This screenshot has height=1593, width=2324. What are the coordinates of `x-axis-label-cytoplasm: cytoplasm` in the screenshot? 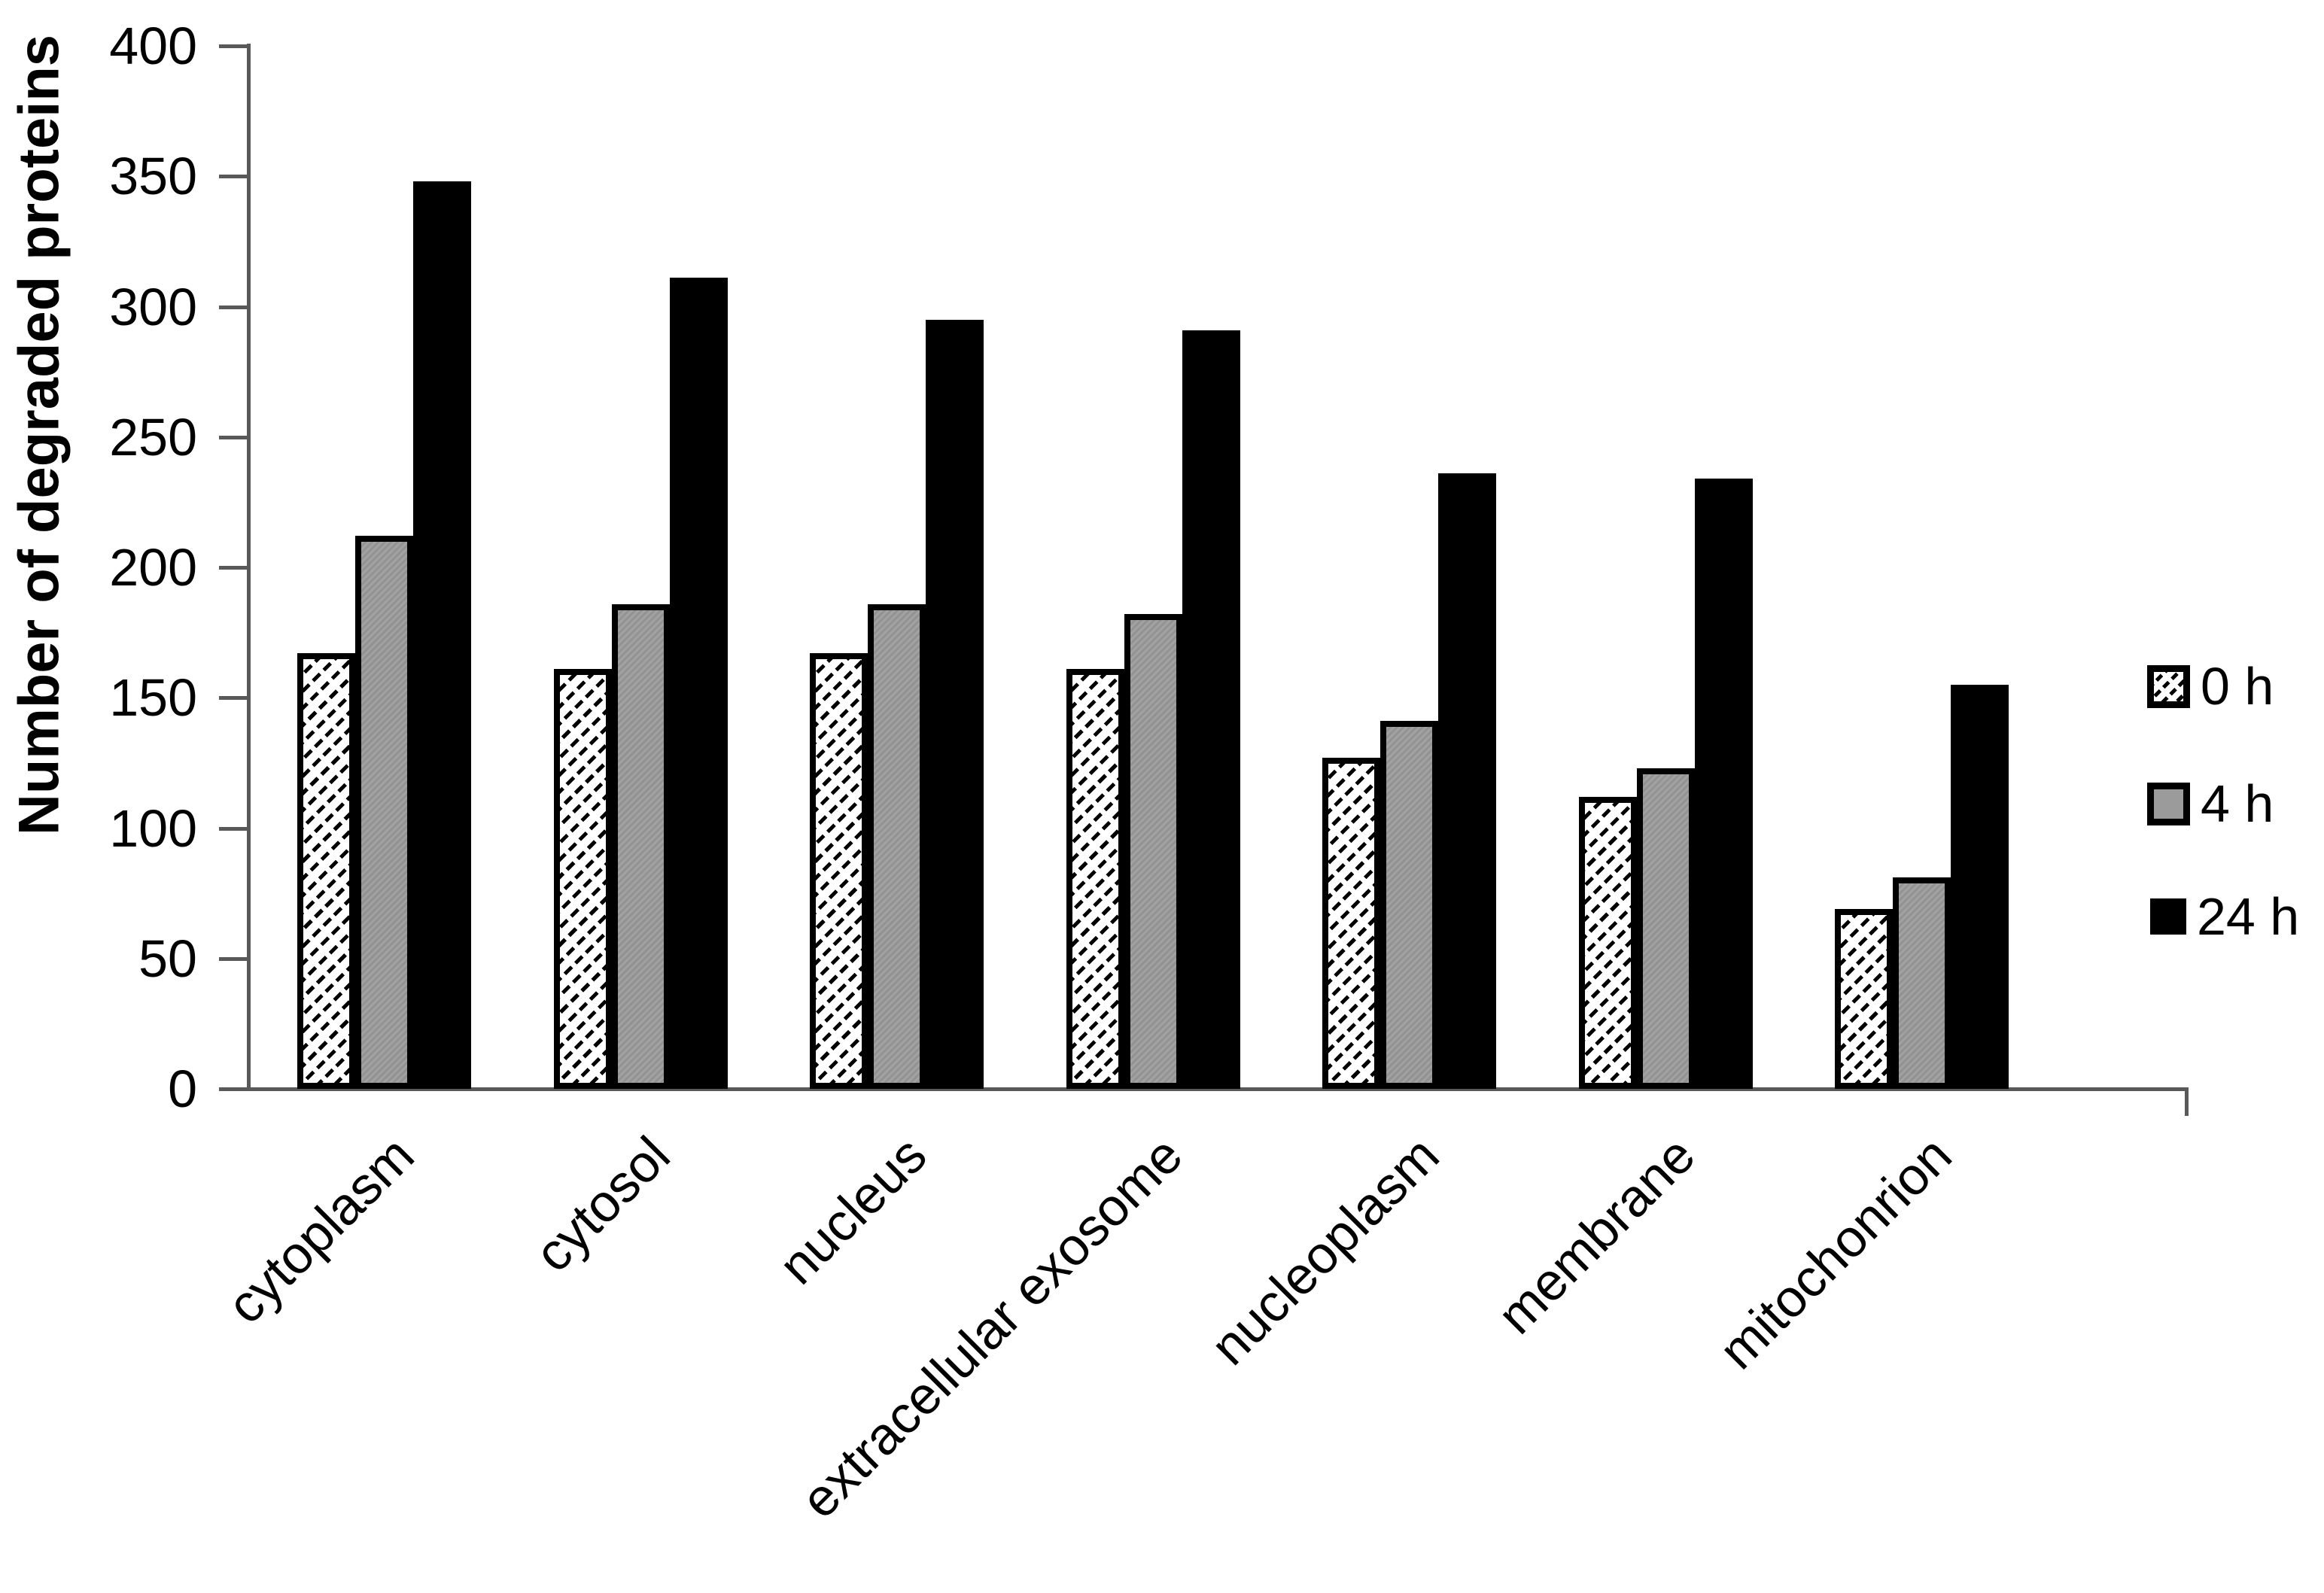 It's located at (320, 1230).